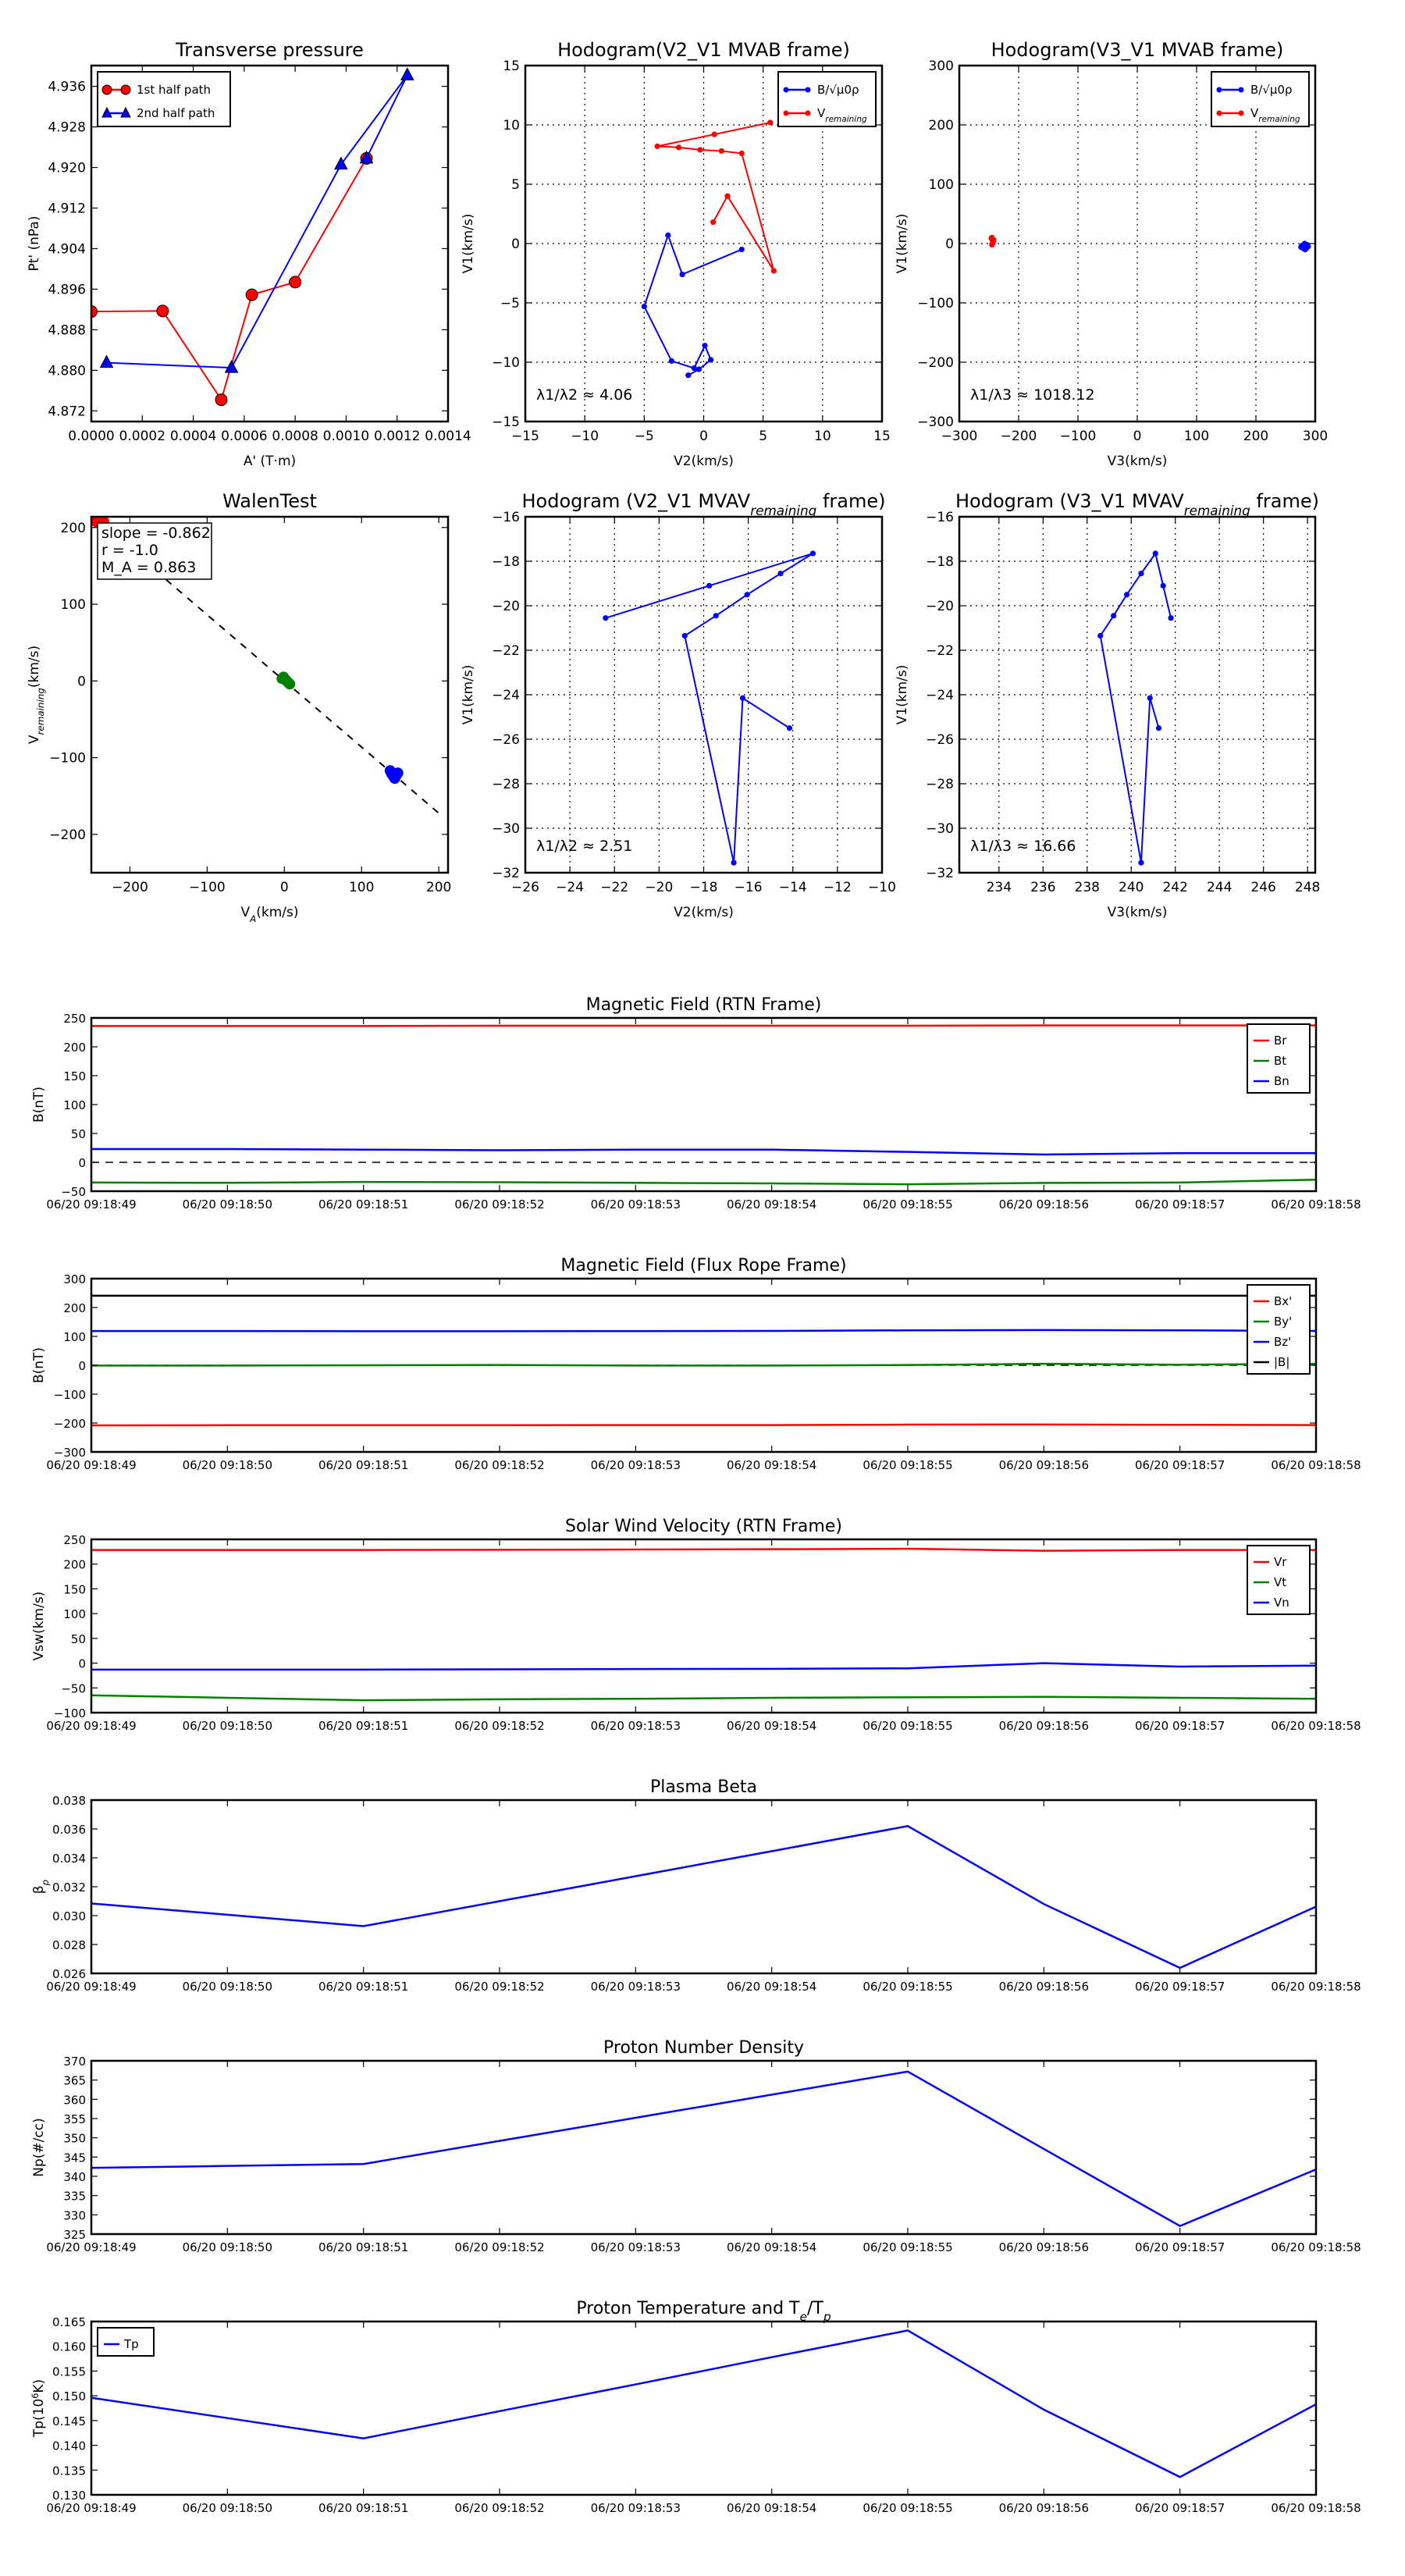 The height and width of the screenshot is (2576, 1405). Describe the element at coordinates (1283, 1342) in the screenshot. I see `legend-label: Bz'` at that location.